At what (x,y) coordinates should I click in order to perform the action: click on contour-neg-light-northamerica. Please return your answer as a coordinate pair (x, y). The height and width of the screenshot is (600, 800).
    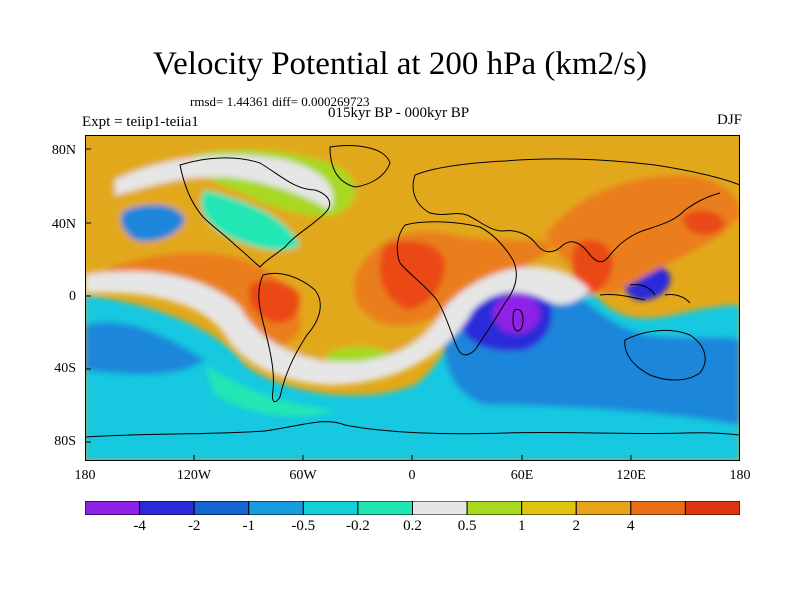
    Looking at the image, I should click on (250, 220).